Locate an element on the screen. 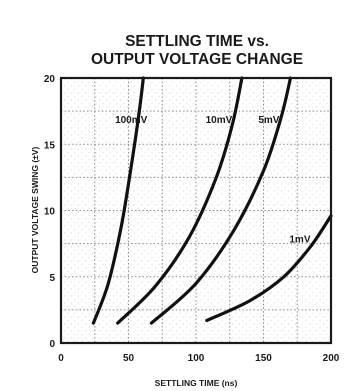 The width and height of the screenshot is (345, 391). y-tick-label: 15 is located at coordinates (50, 145).